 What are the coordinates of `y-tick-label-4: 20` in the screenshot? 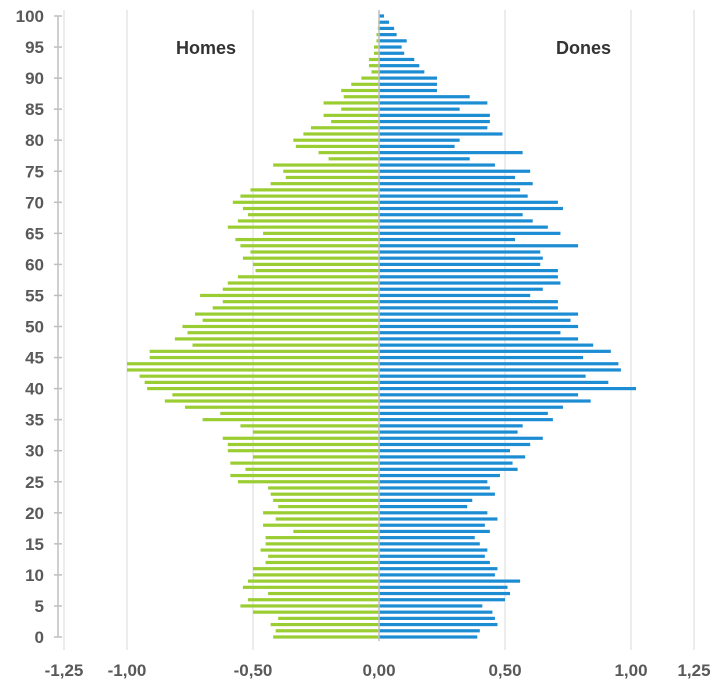 It's located at (34, 513).